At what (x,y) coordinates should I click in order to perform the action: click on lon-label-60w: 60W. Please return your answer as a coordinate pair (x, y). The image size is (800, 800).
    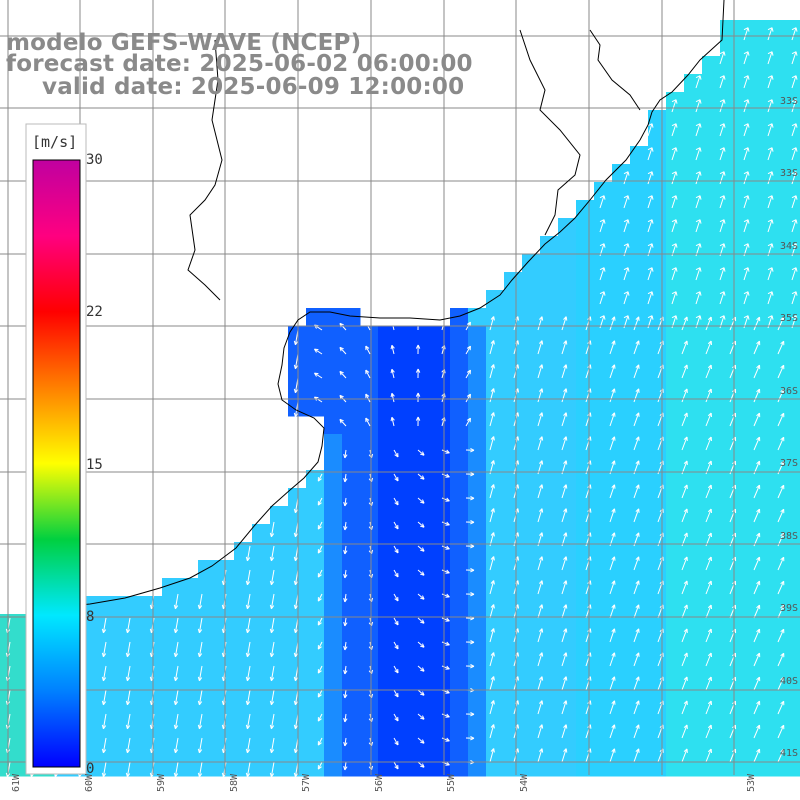
    Looking at the image, I should click on (89, 782).